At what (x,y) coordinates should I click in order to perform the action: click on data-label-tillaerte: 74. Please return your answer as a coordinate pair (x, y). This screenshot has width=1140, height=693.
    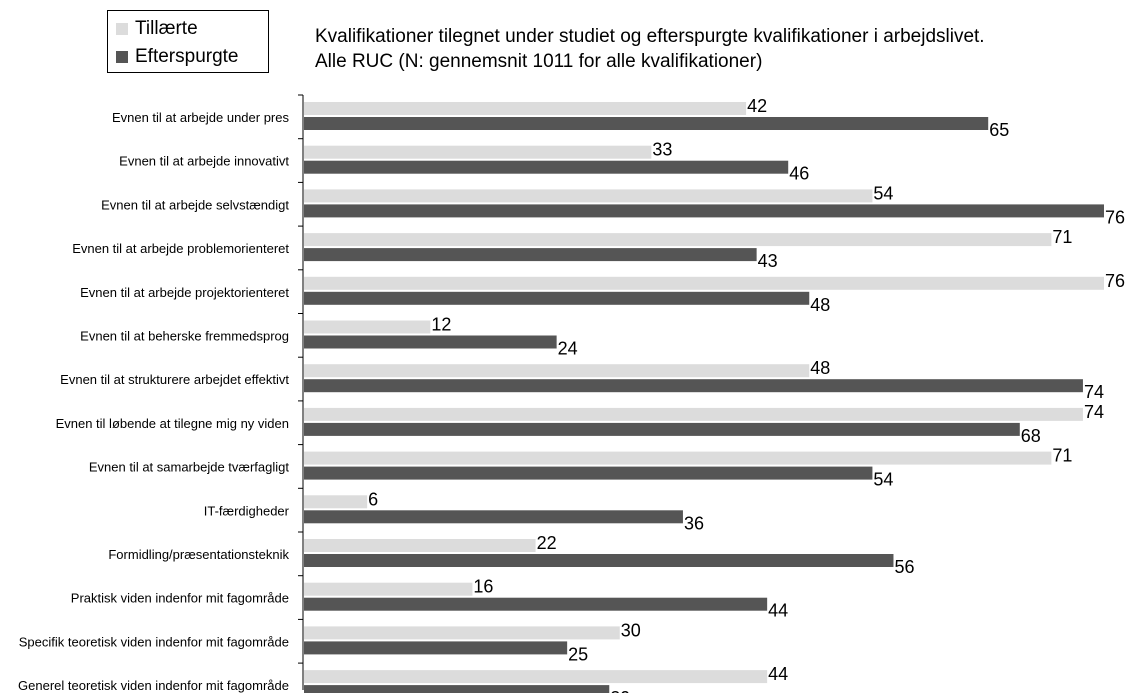
    Looking at the image, I should click on (1094, 412).